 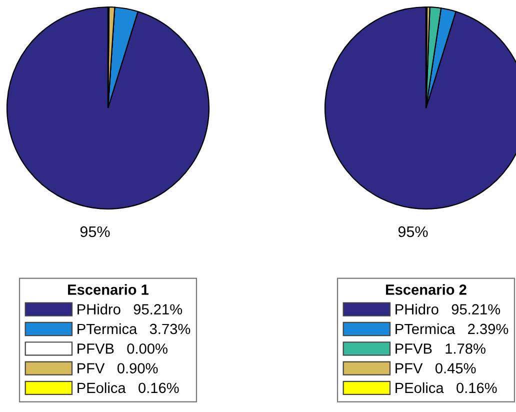 What do you see at coordinates (123, 348) in the screenshot?
I see `legend-label: PFVB 0.00%` at bounding box center [123, 348].